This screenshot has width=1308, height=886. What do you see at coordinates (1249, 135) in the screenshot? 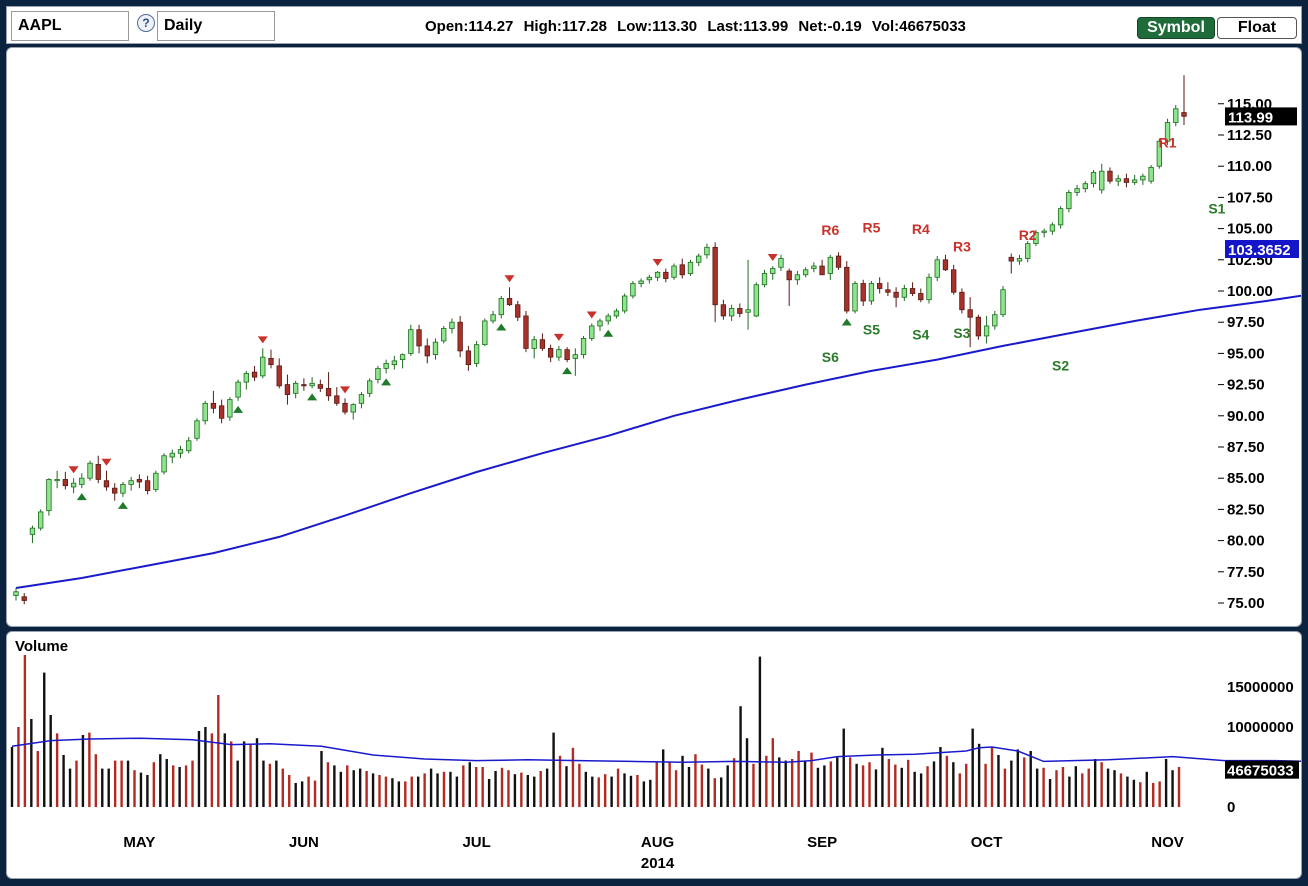
I see `price-axis-label: 112.50` at bounding box center [1249, 135].